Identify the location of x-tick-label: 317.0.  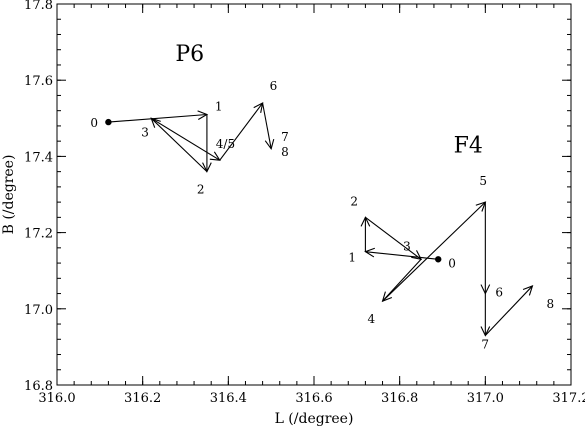
(485, 398).